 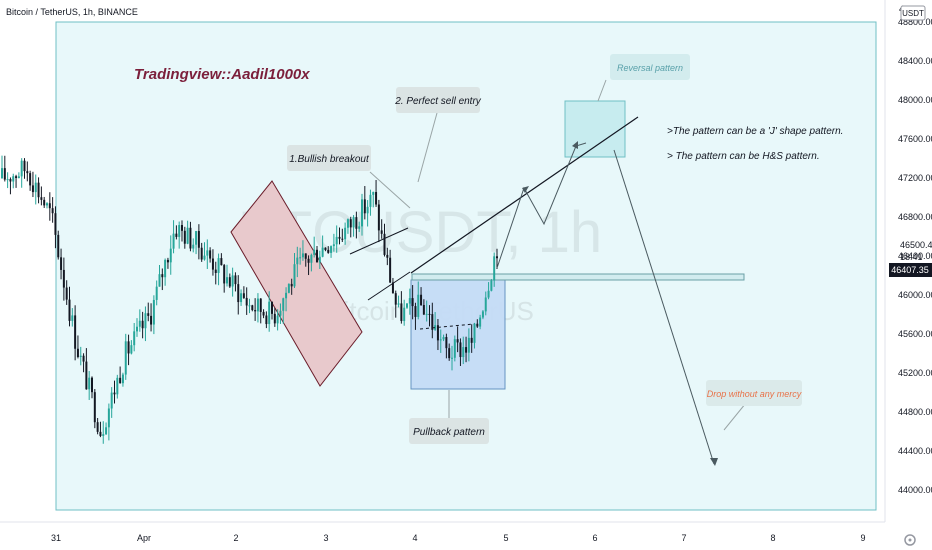 I want to click on sell-label-text: 2. Perfect sell entry, so click(x=438, y=101).